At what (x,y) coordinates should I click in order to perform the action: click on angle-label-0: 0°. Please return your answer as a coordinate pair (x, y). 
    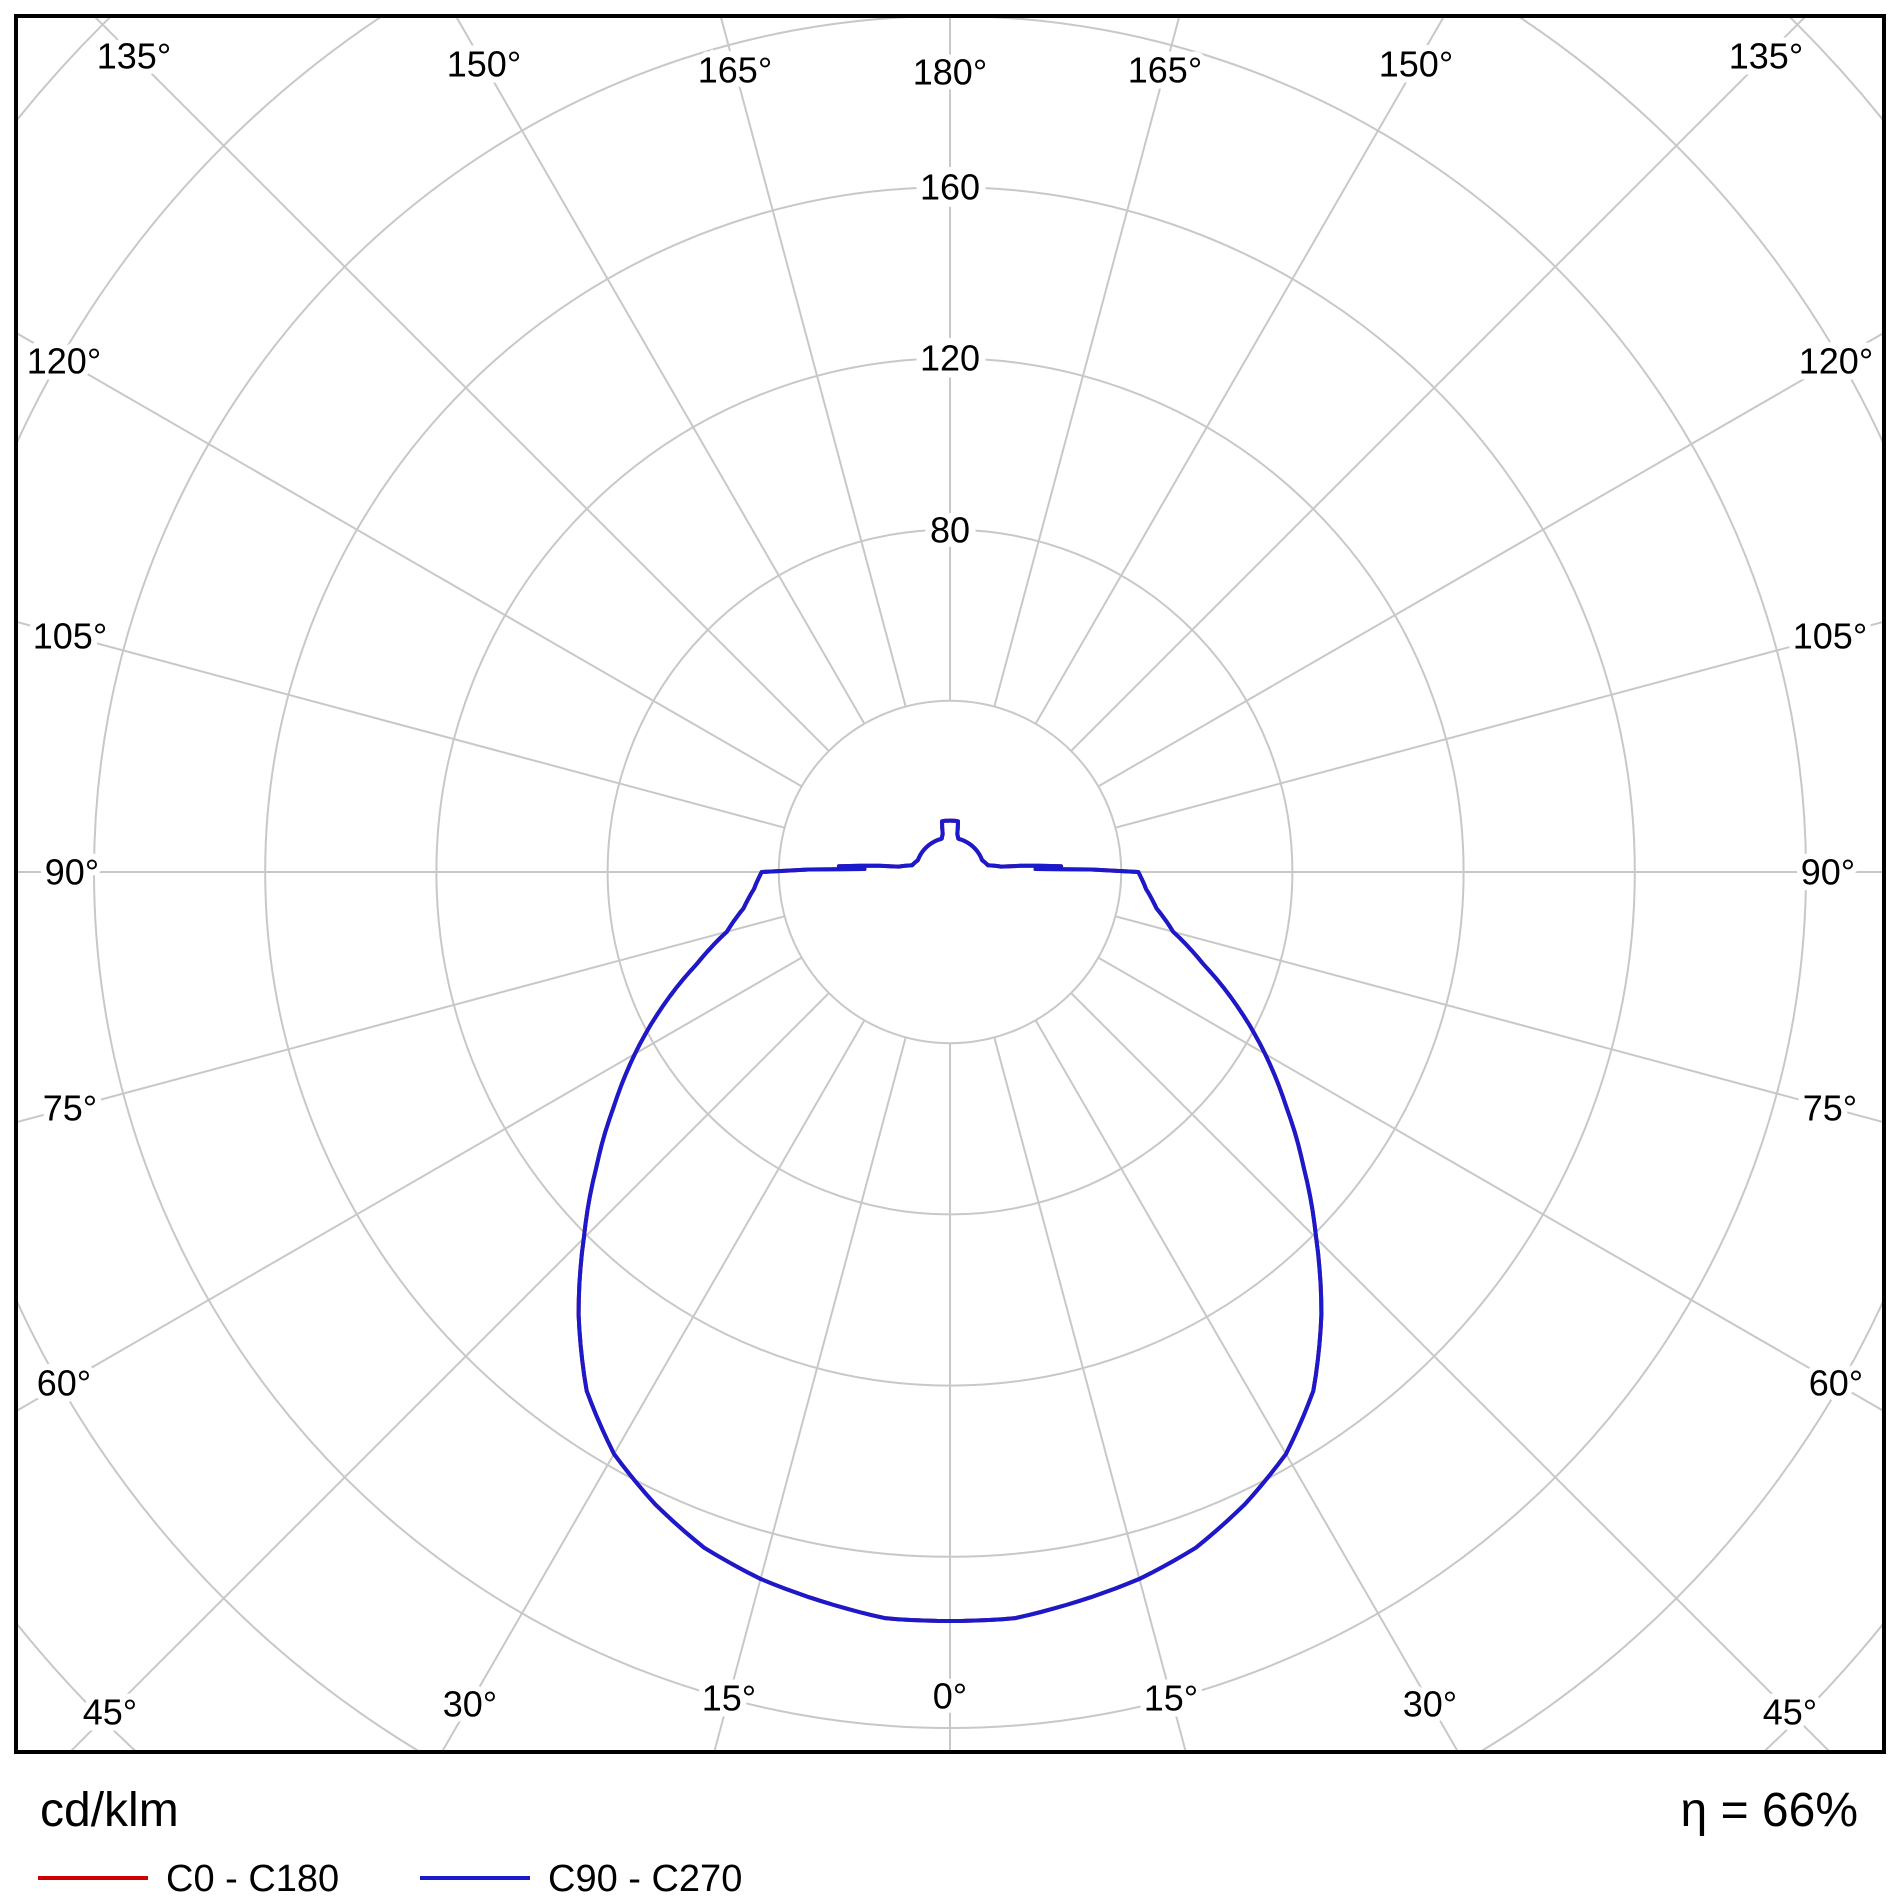
    Looking at the image, I should click on (950, 1696).